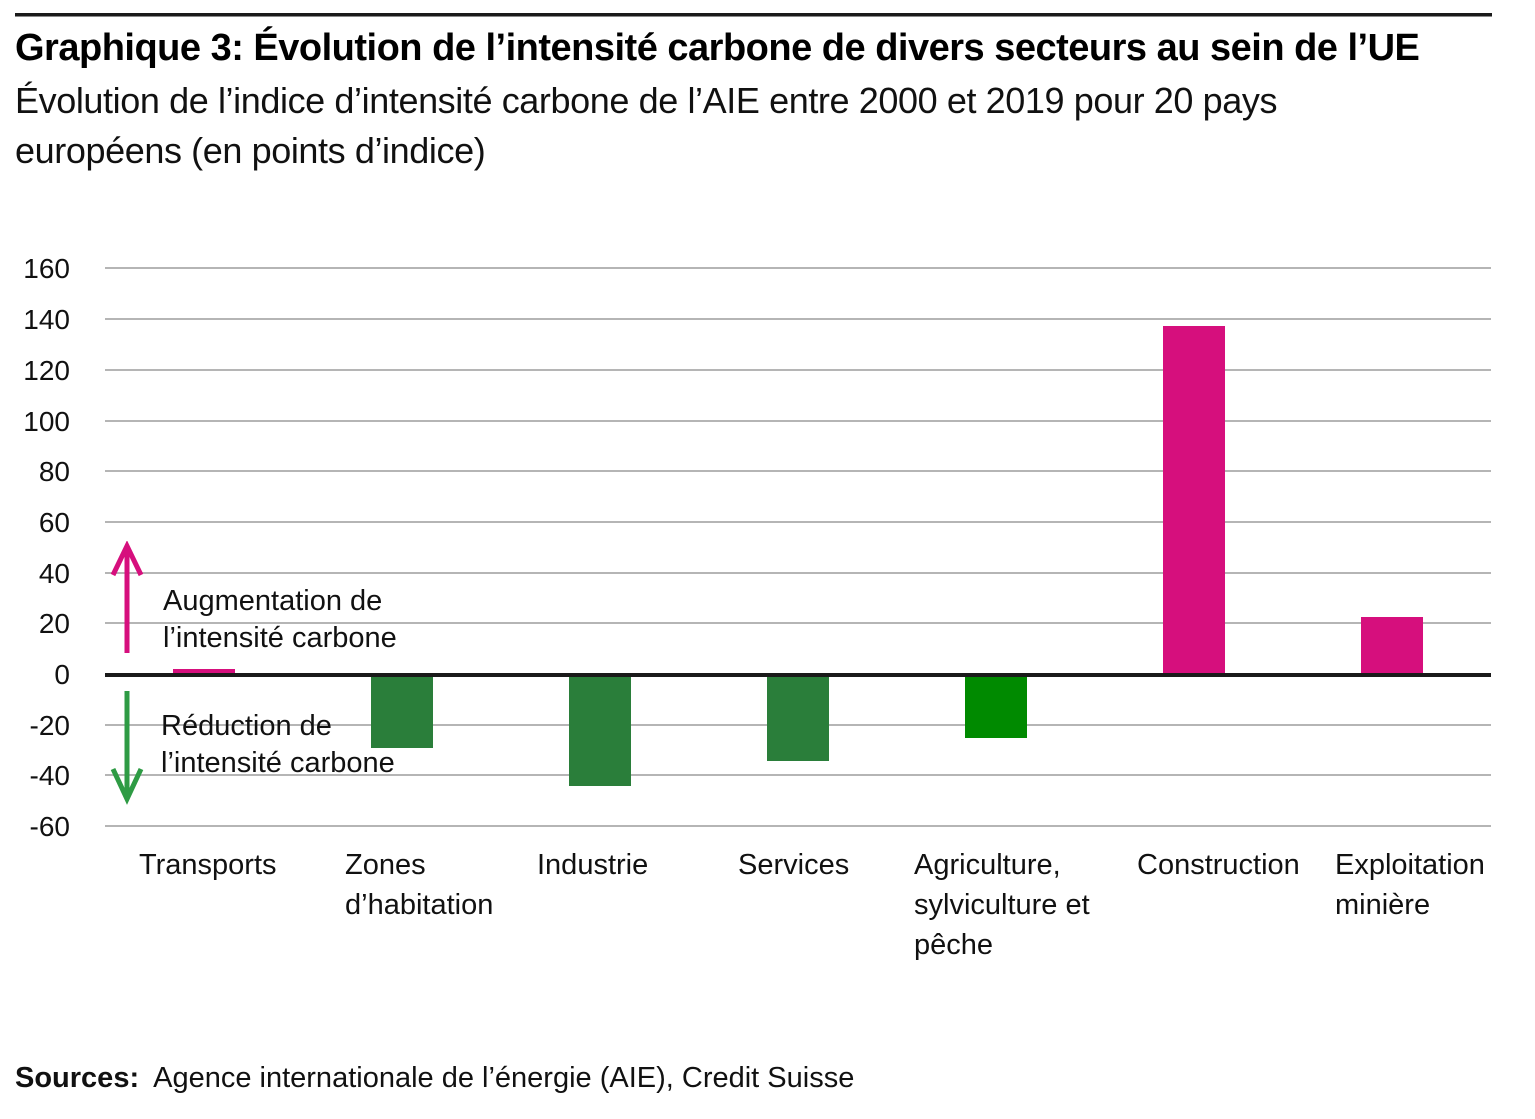  What do you see at coordinates (798, 775) in the screenshot?
I see `gridline--40` at bounding box center [798, 775].